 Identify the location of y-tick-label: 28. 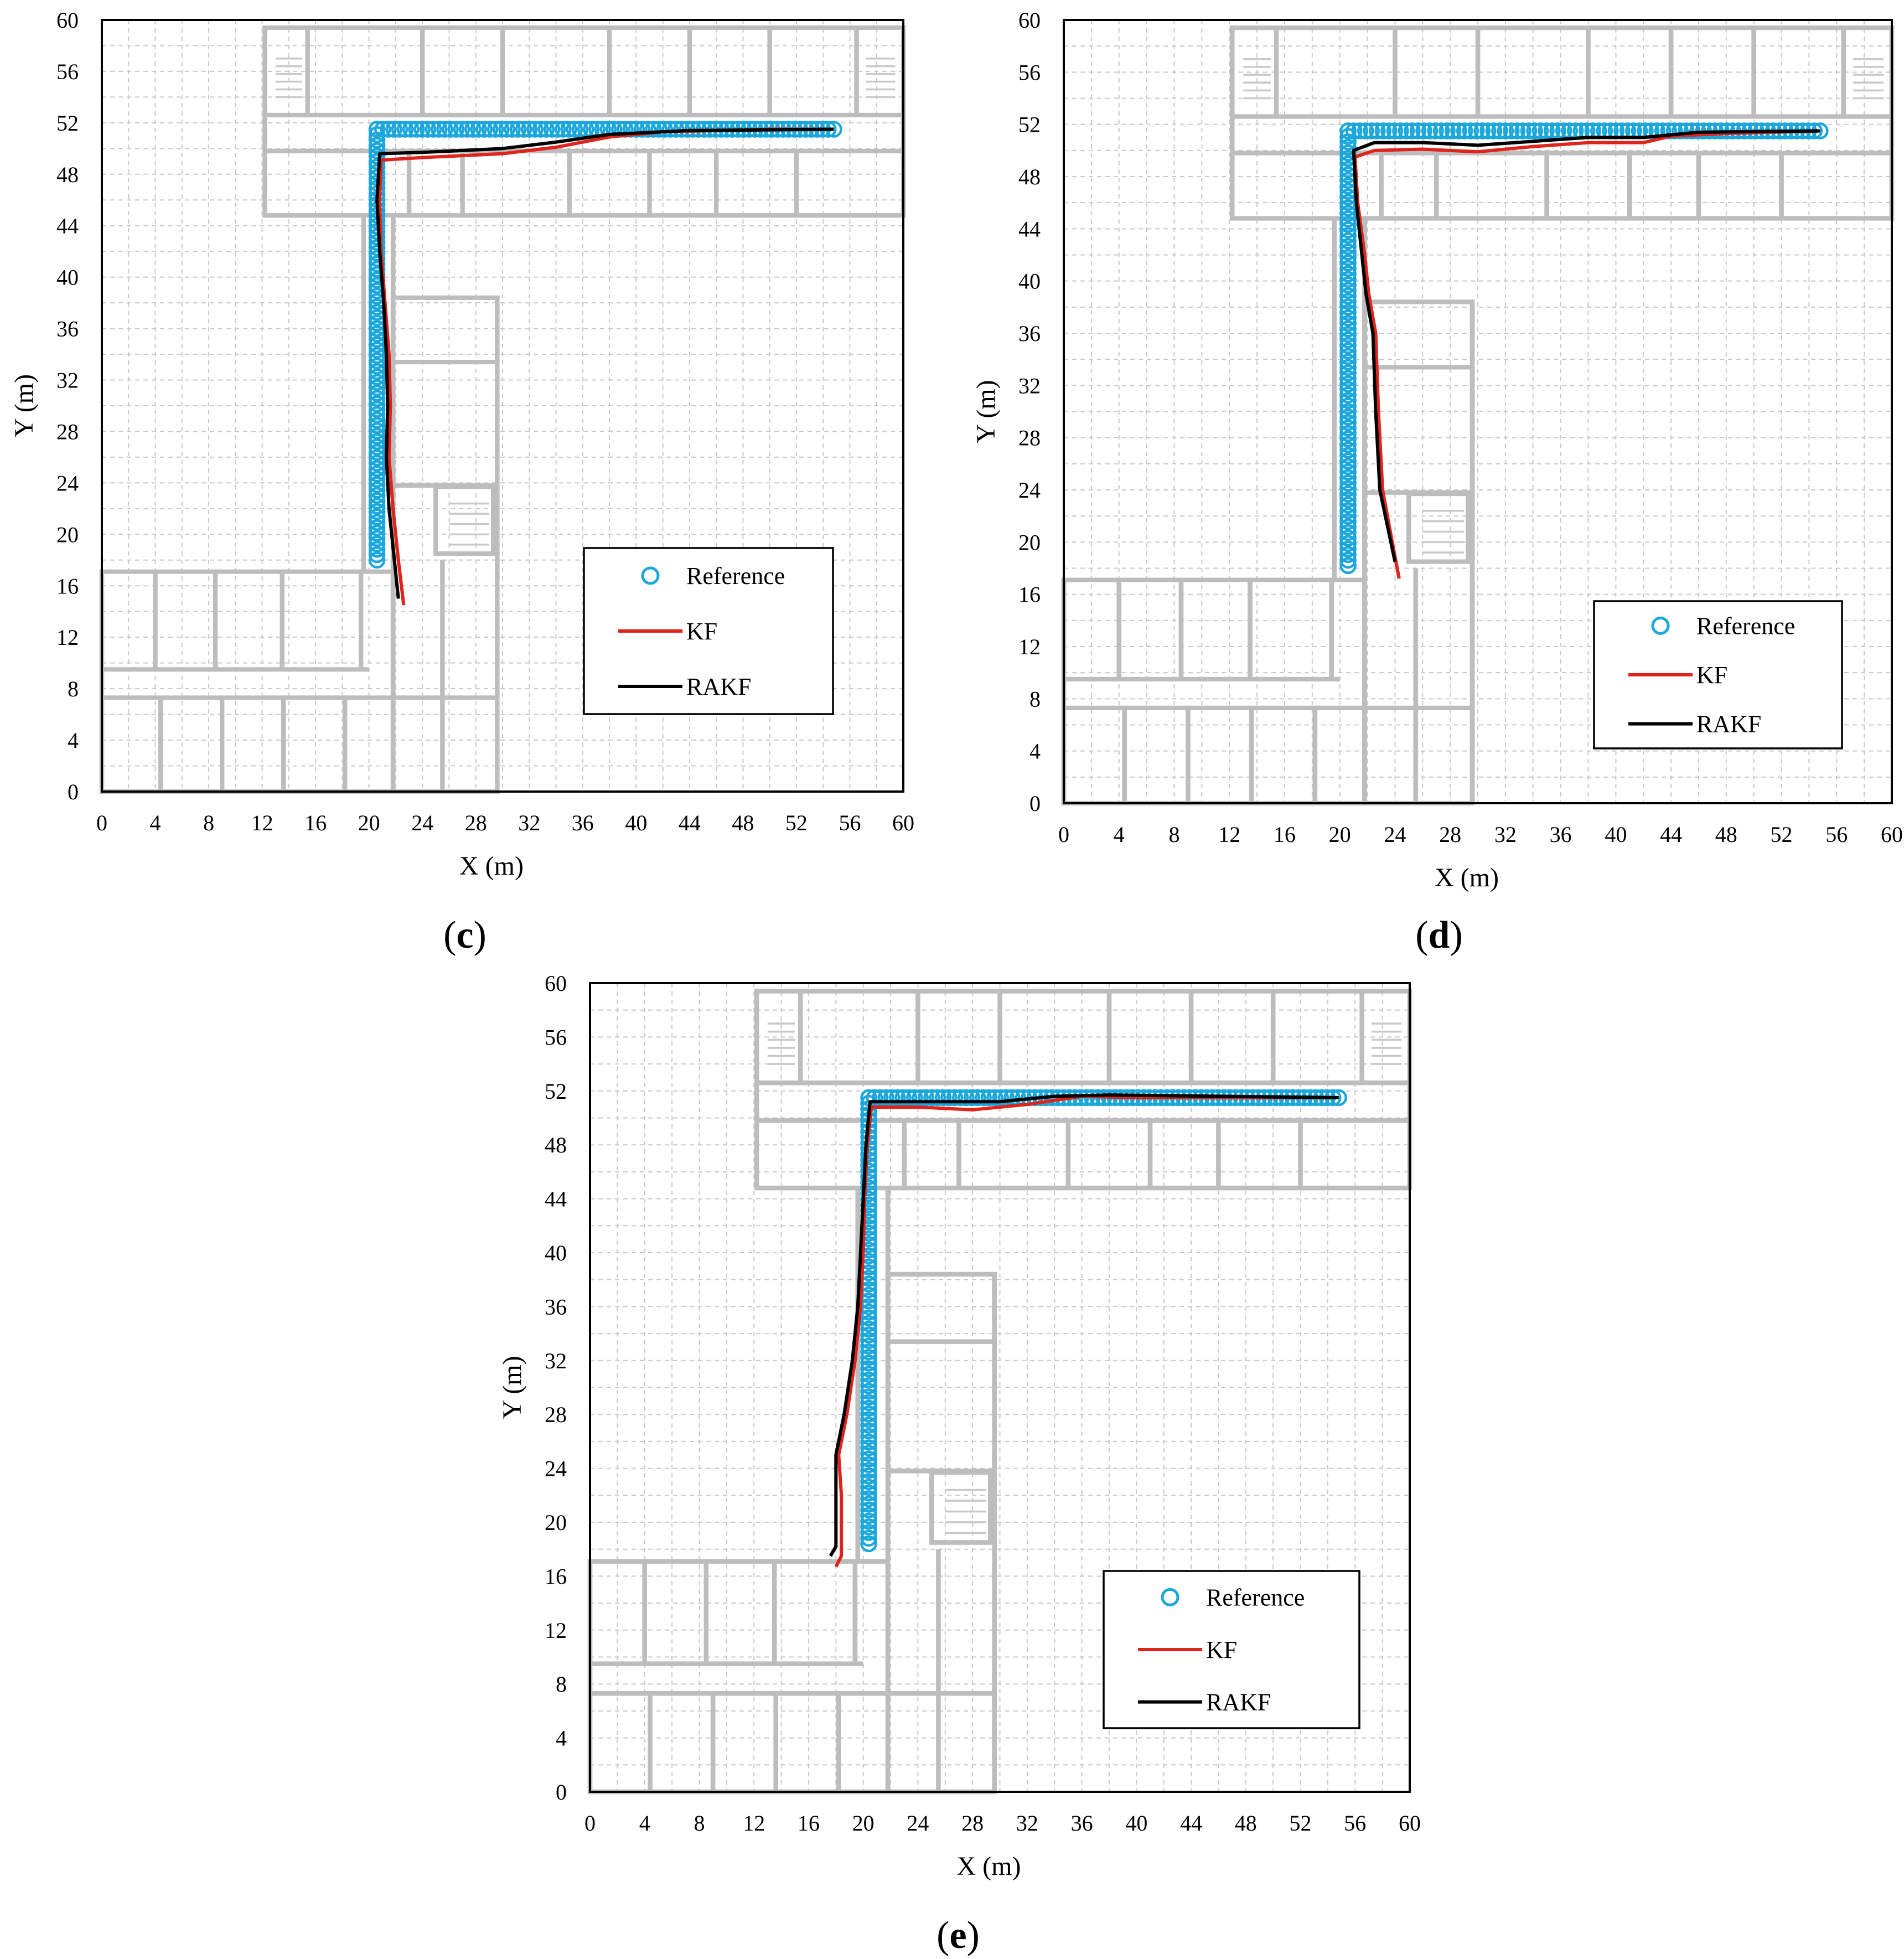
(67, 431).